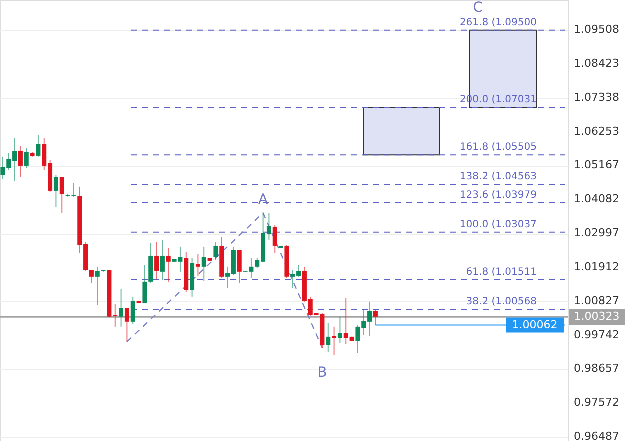  Describe the element at coordinates (478, 8) in the screenshot. I see `annotation: C` at that location.